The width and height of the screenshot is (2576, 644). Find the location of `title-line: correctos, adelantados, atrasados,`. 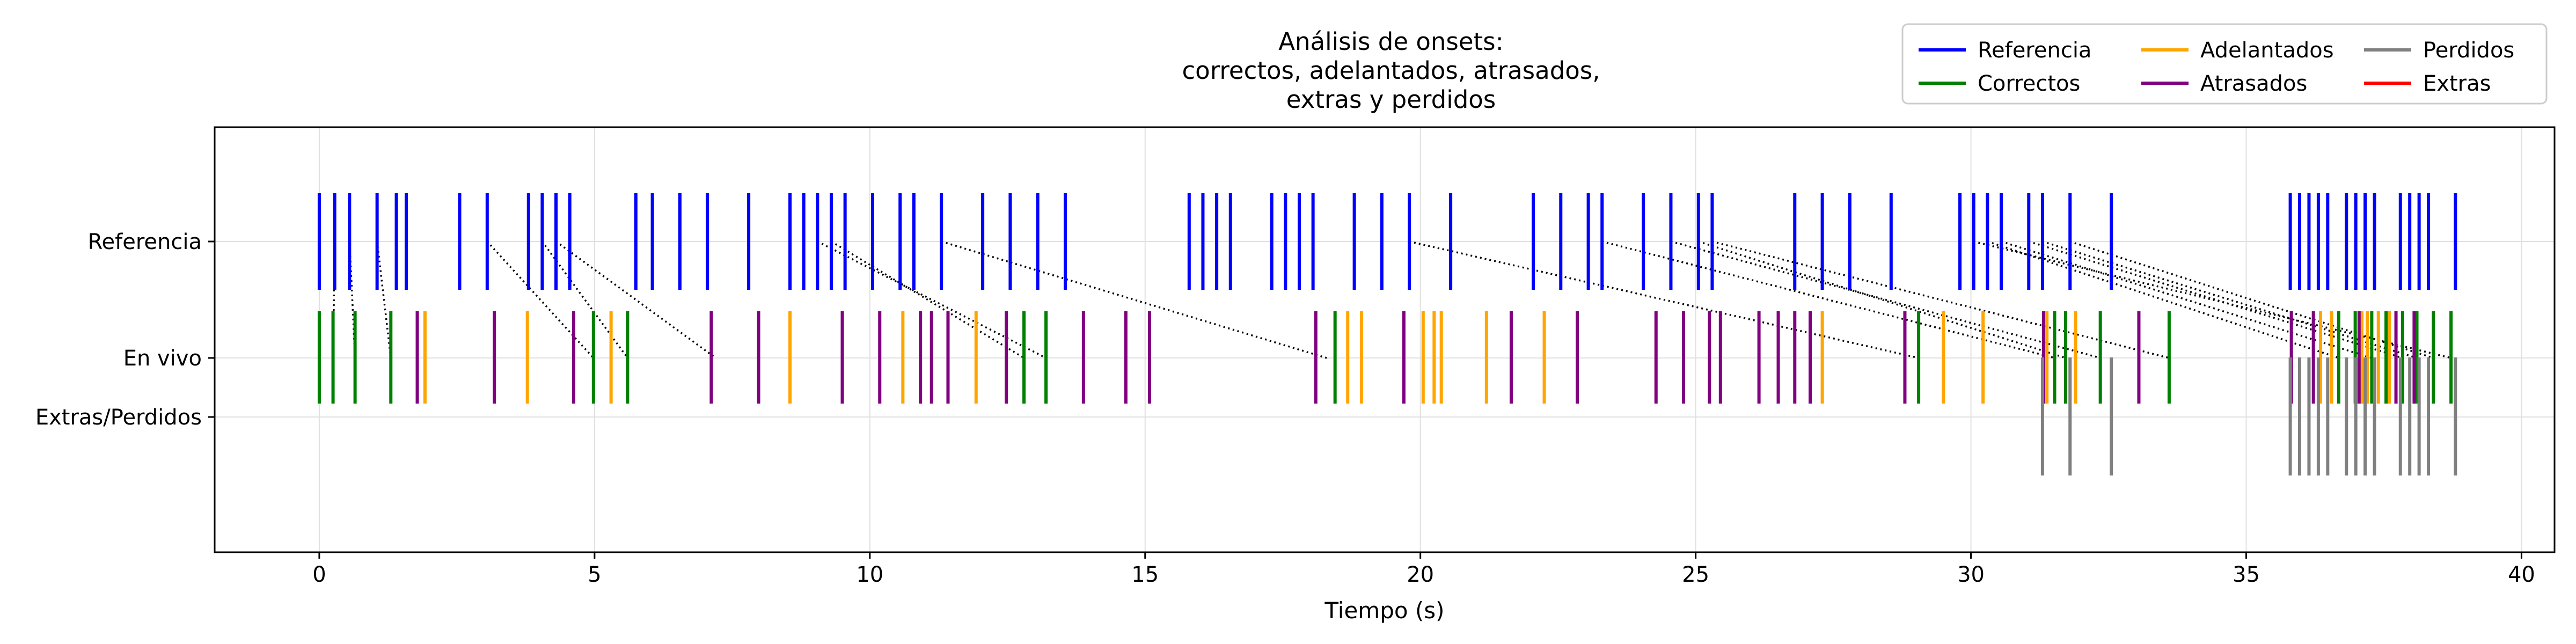

title-line: correctos, adelantados, atrasados, is located at coordinates (1391, 70).